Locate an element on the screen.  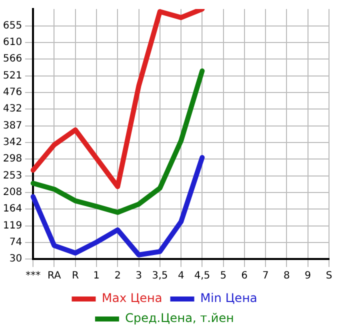
x-tick-label: 3,5 is located at coordinates (160, 276).